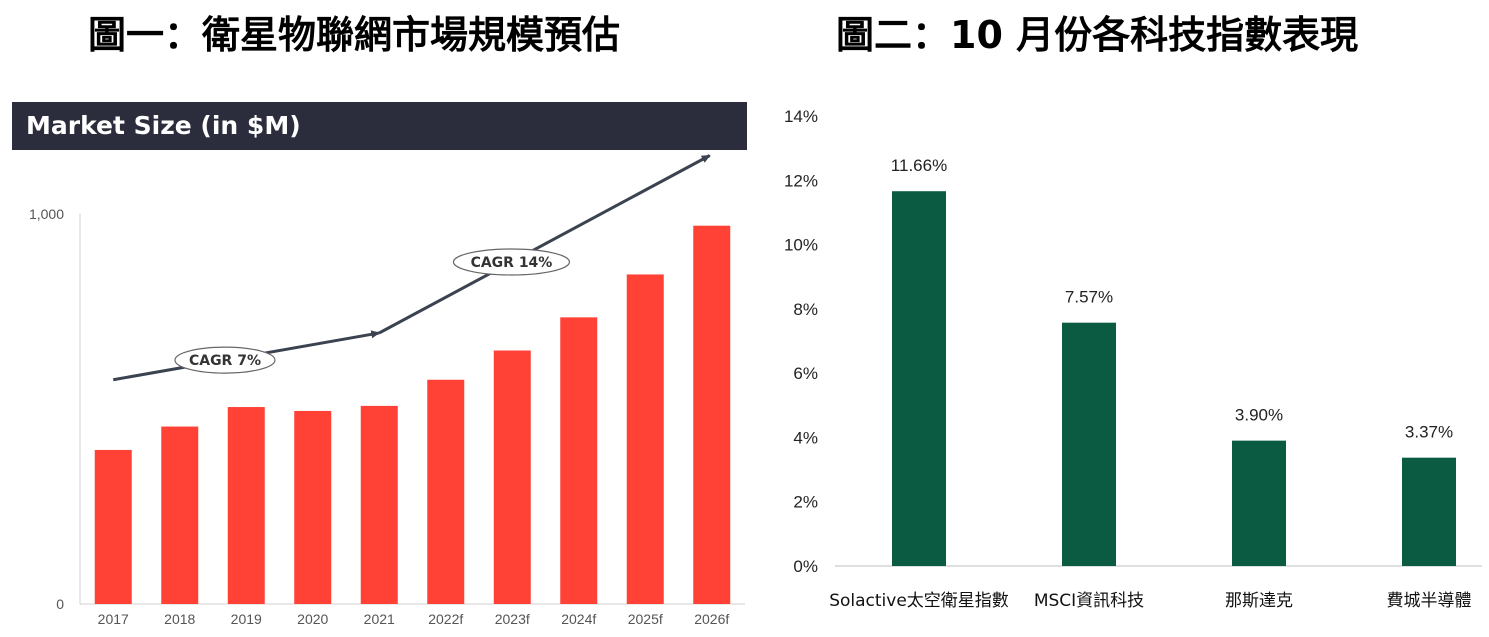 The height and width of the screenshot is (637, 1489). What do you see at coordinates (578, 619) in the screenshot?
I see `x-tick-label: 2024f` at bounding box center [578, 619].